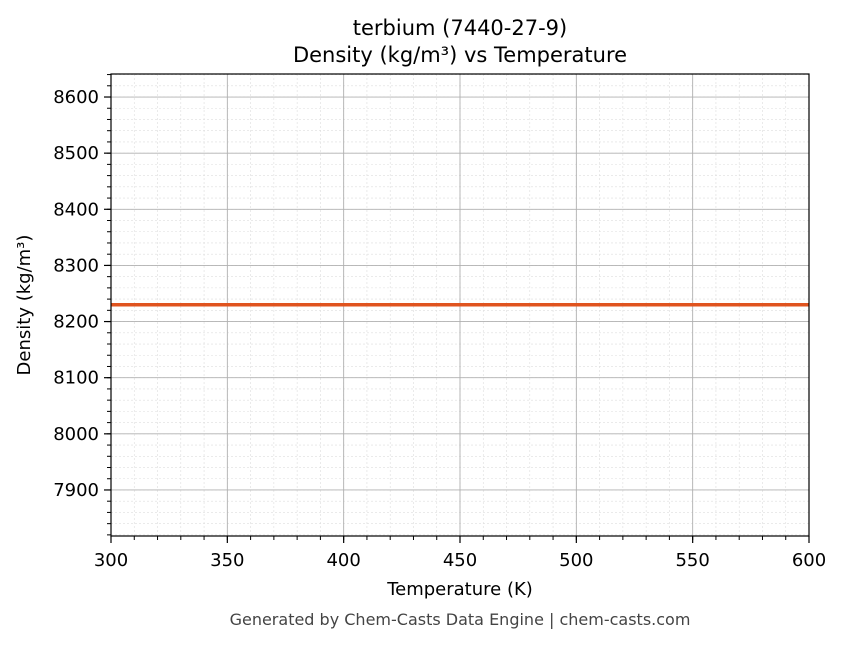 This screenshot has width=843, height=649. I want to click on x-tick-label: 450, so click(460, 560).